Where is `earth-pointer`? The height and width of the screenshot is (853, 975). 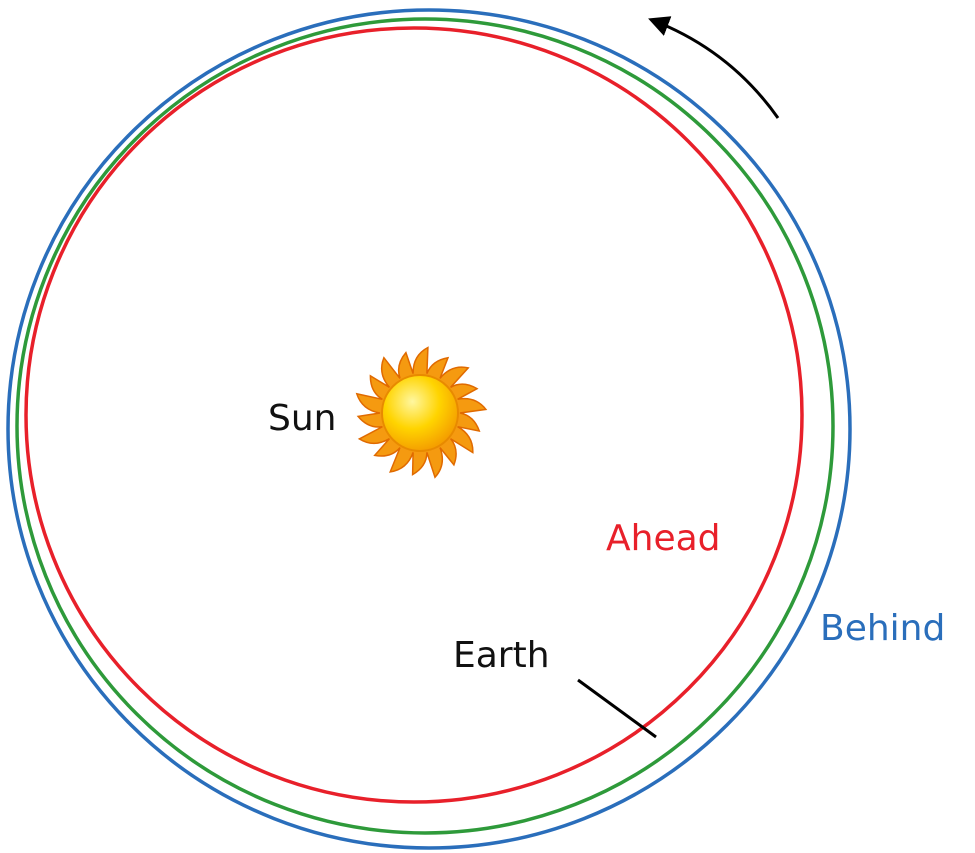 earth-pointer is located at coordinates (617, 708).